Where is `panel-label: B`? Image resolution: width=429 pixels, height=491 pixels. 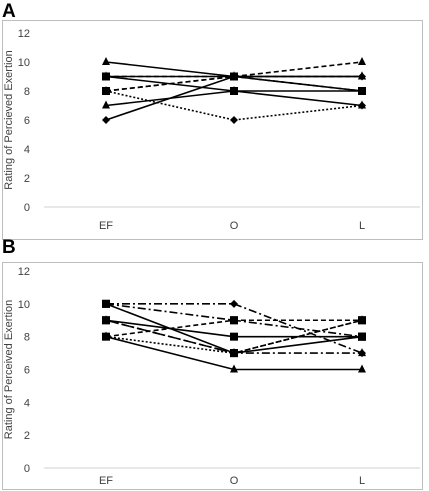 panel-label: B is located at coordinates (9, 247).